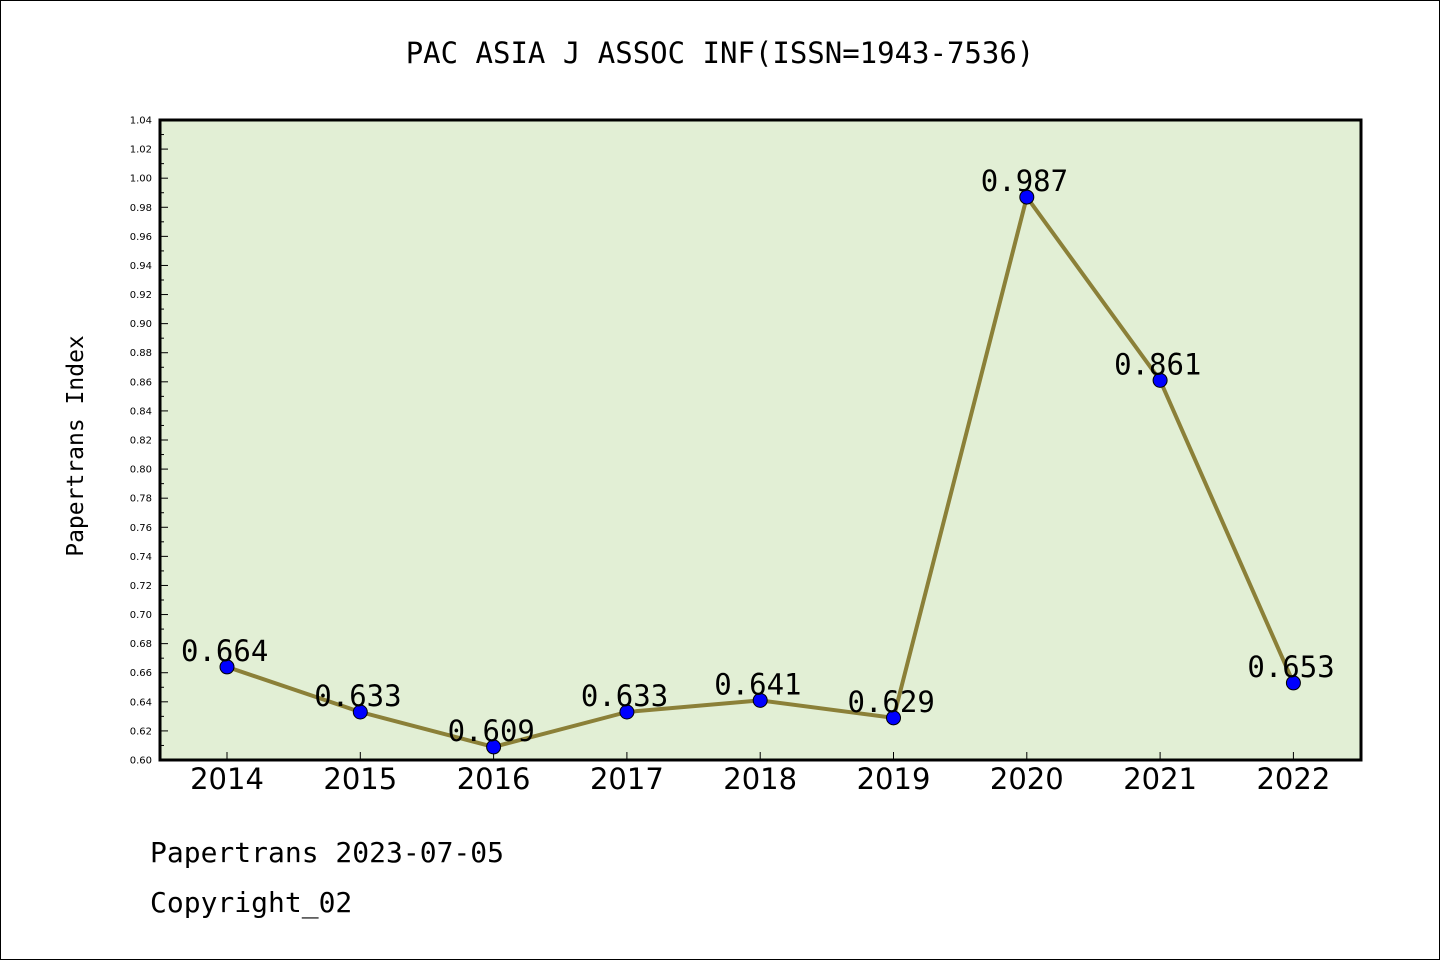 The image size is (1440, 960). I want to click on y-tick-label: 0.64, so click(141, 702).